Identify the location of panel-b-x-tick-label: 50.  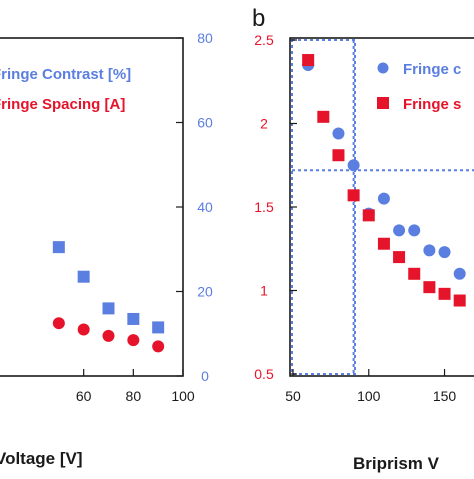
(293, 396).